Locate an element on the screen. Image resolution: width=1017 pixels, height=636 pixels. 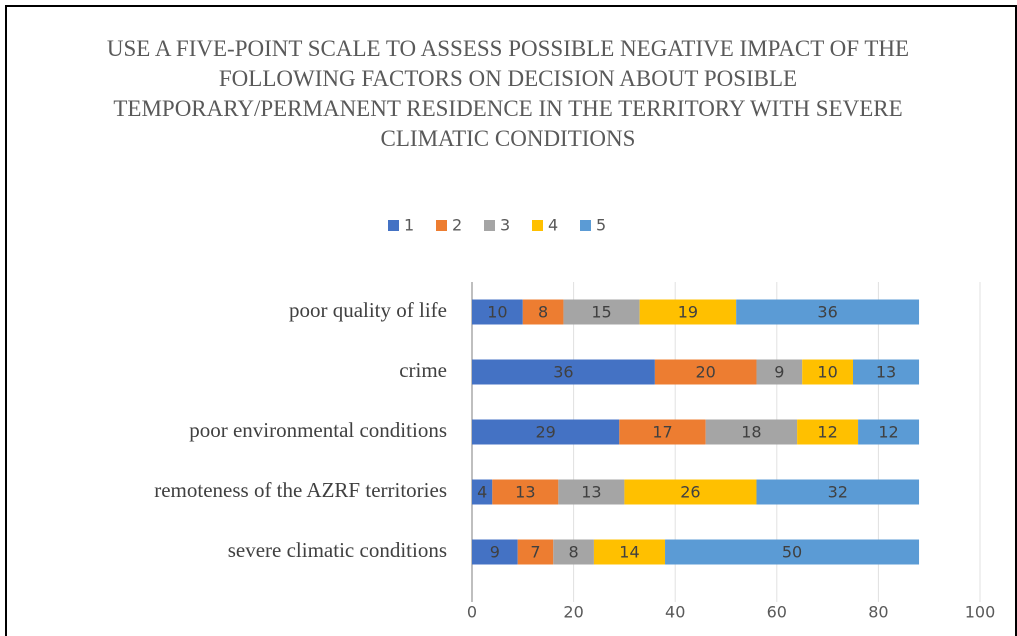
legend-label: 5 is located at coordinates (601, 225).